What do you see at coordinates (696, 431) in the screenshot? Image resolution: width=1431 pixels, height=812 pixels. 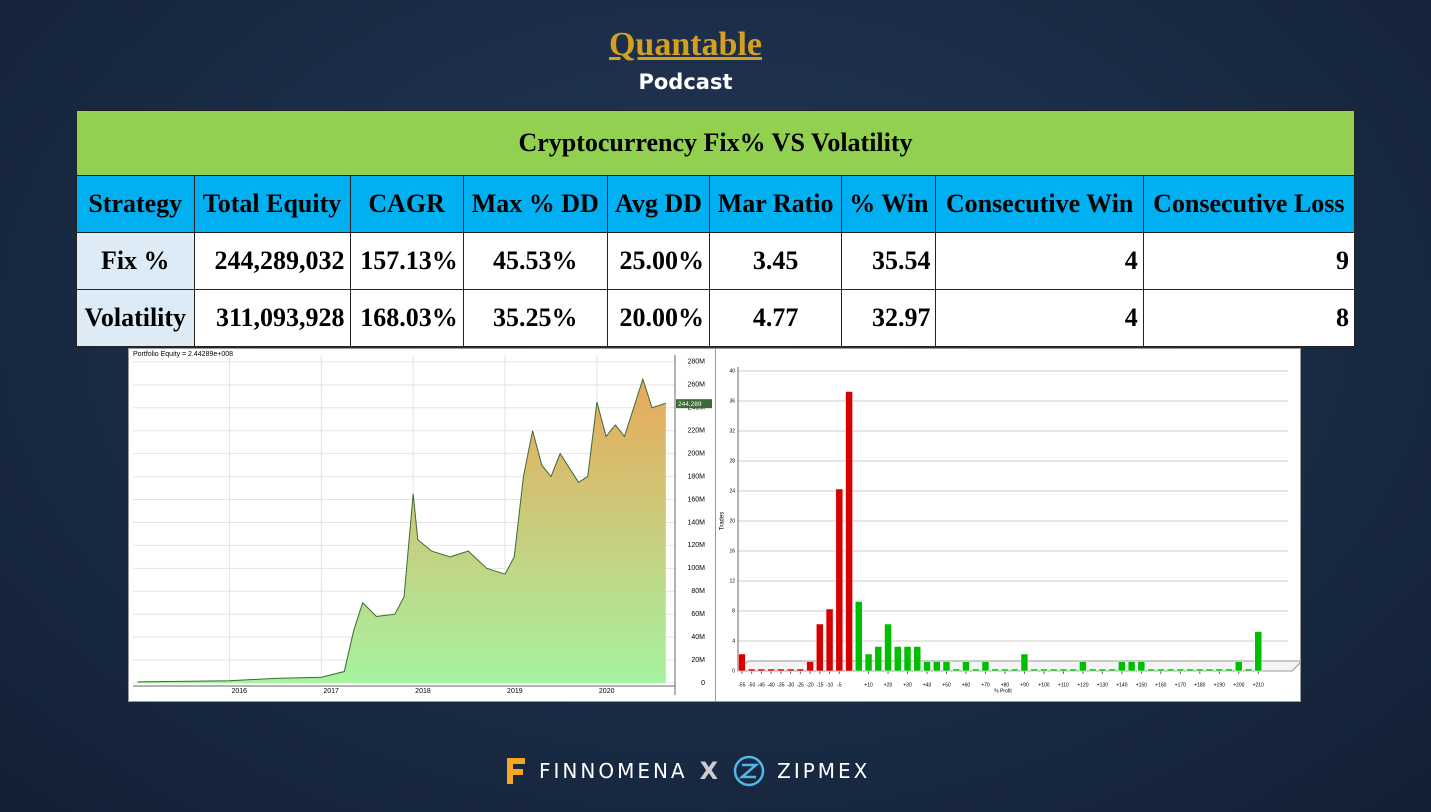 I see `y-tick-label: 220M` at bounding box center [696, 431].